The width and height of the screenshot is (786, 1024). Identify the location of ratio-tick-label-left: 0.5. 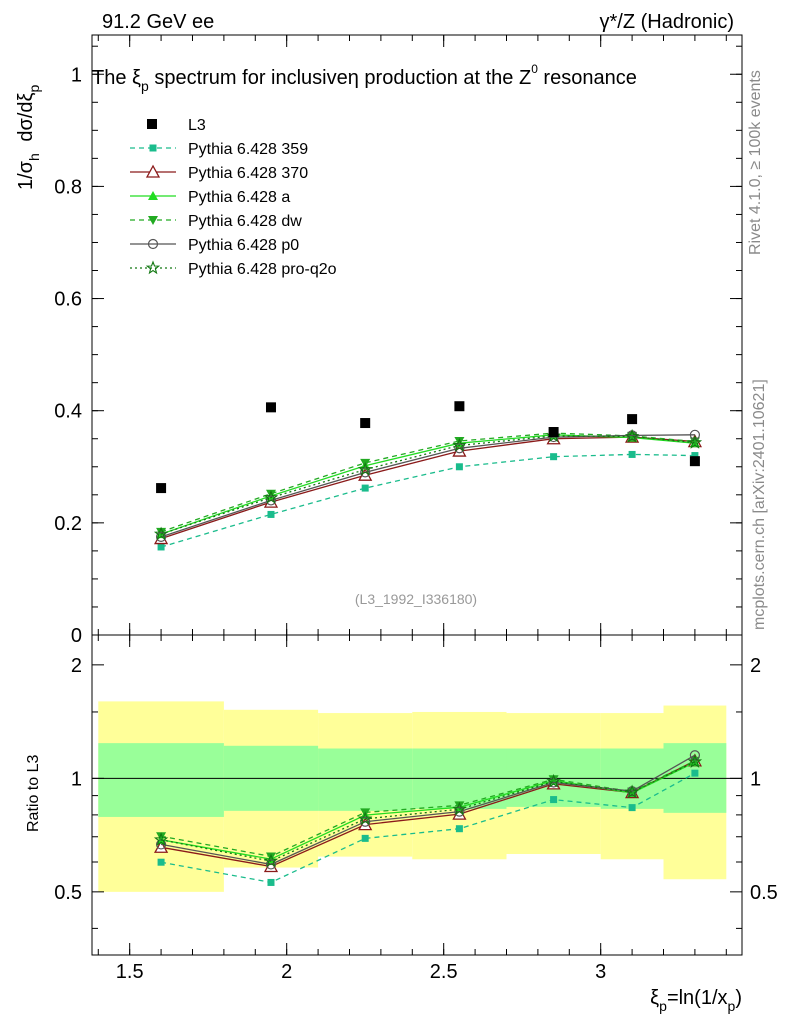
(68, 893).